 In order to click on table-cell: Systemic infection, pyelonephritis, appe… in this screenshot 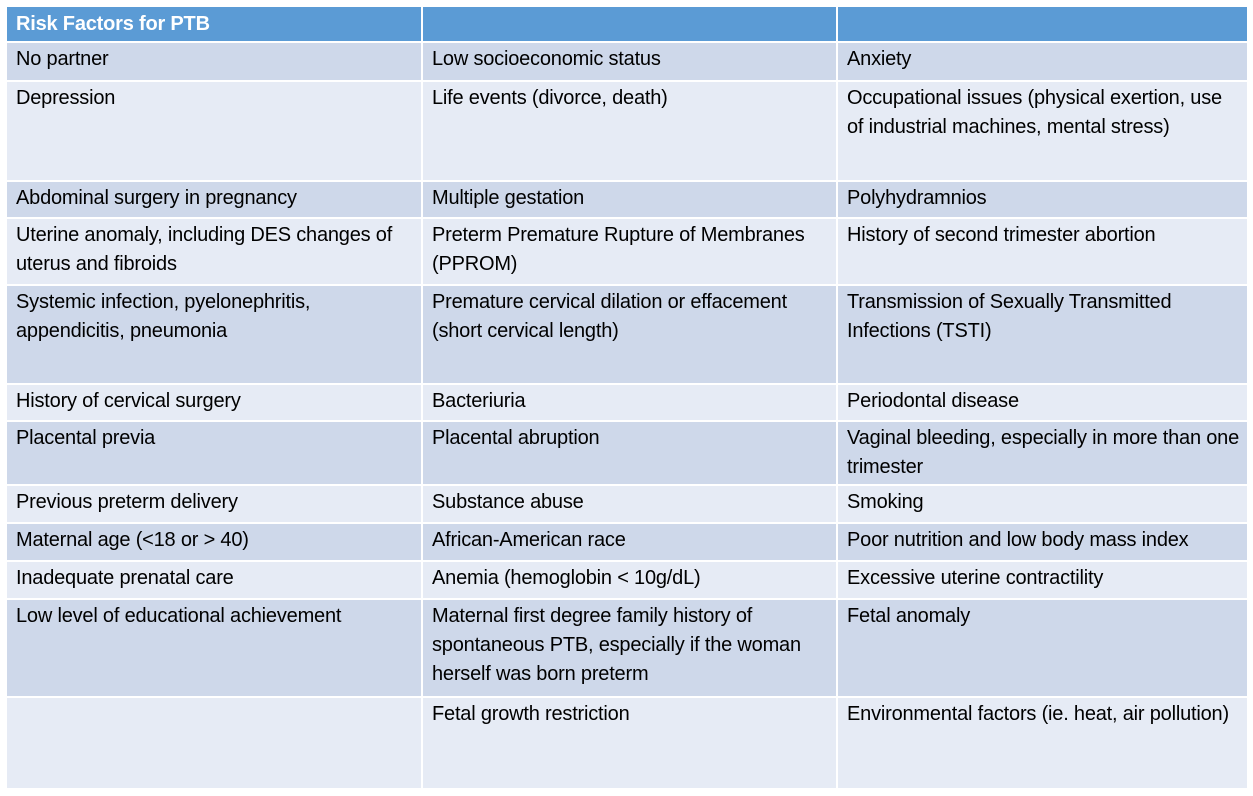, I will do `click(214, 334)`.